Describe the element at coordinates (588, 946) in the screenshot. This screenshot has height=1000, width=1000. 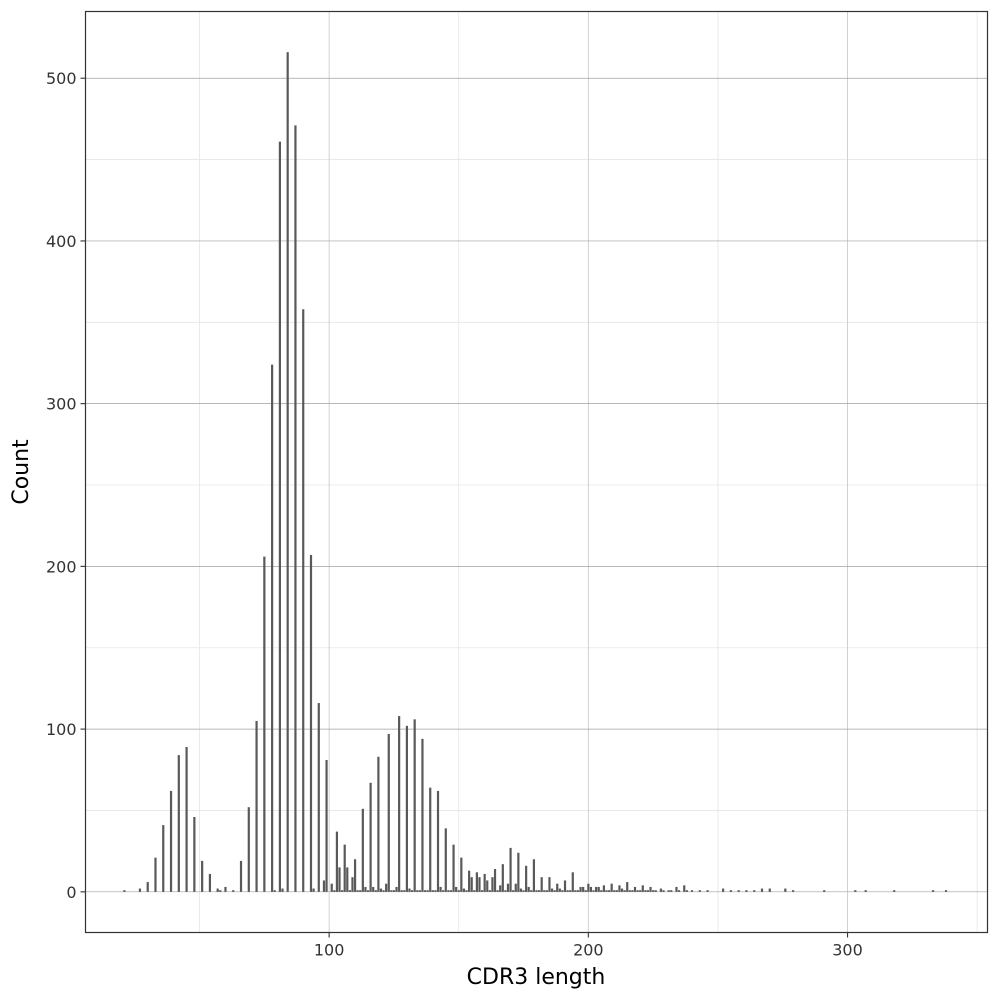
I see `x-axis: 100 200 300` at that location.